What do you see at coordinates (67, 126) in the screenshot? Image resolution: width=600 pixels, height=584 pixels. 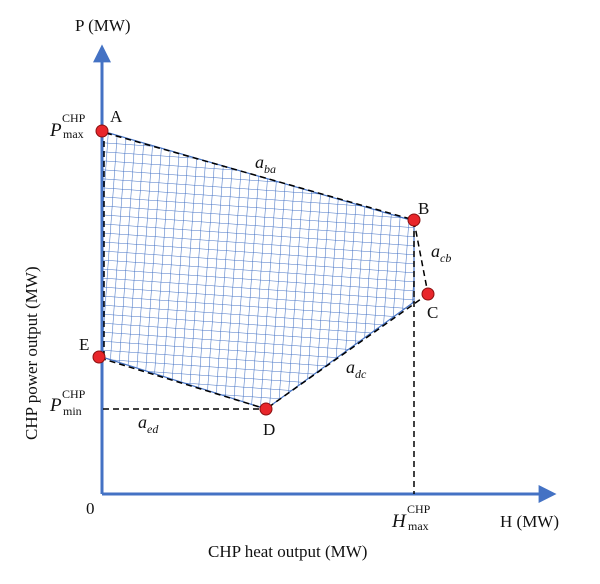 I see `p-max-tick-label: P CHP max` at bounding box center [67, 126].